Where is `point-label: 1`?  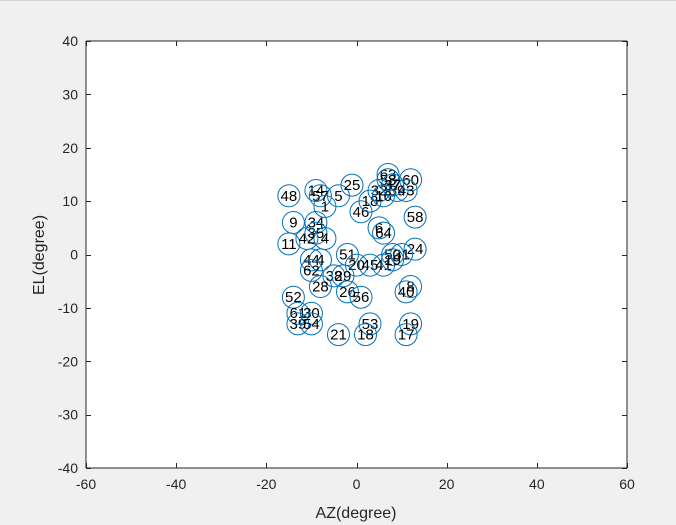 point-label: 1 is located at coordinates (325, 206).